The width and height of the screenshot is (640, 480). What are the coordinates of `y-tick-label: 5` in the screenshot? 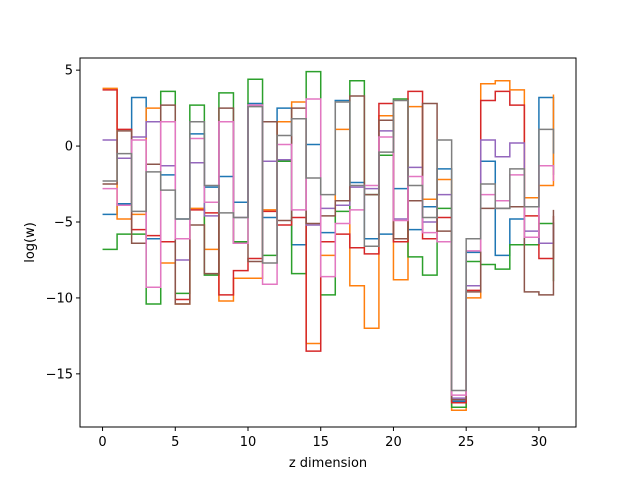 It's located at (69, 71).